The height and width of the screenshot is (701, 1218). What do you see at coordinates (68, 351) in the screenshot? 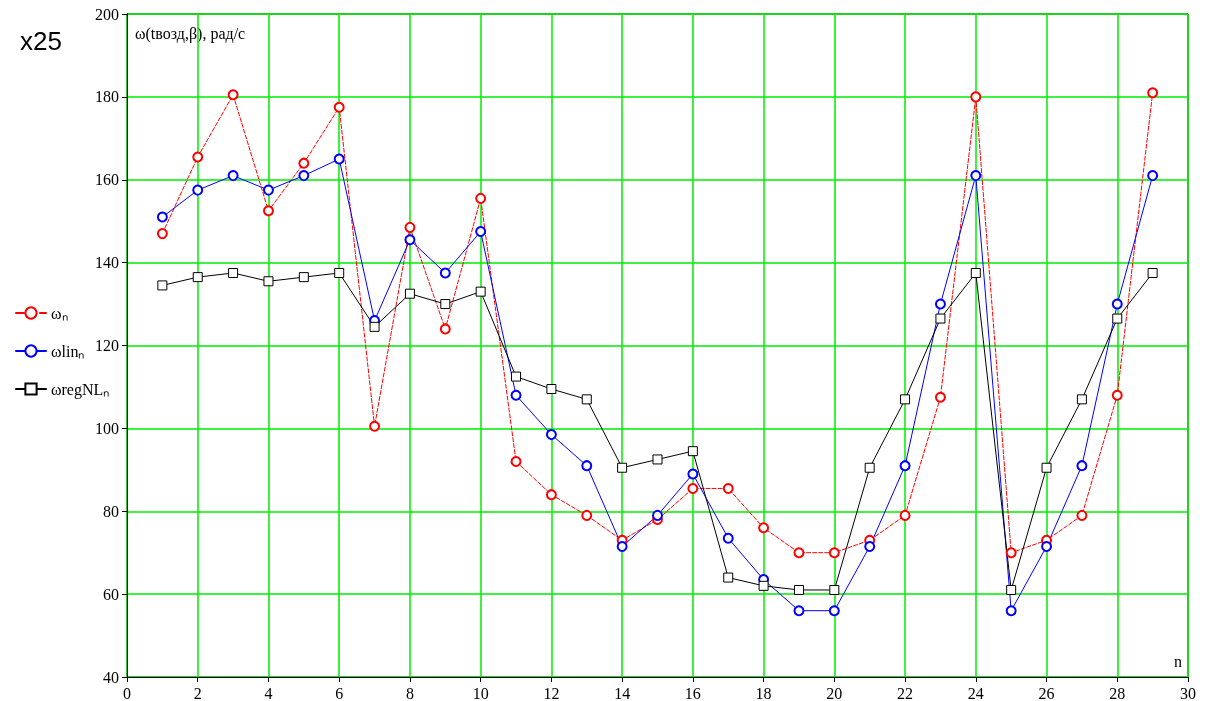
I see `legend-label: ωlinₙ` at bounding box center [68, 351].